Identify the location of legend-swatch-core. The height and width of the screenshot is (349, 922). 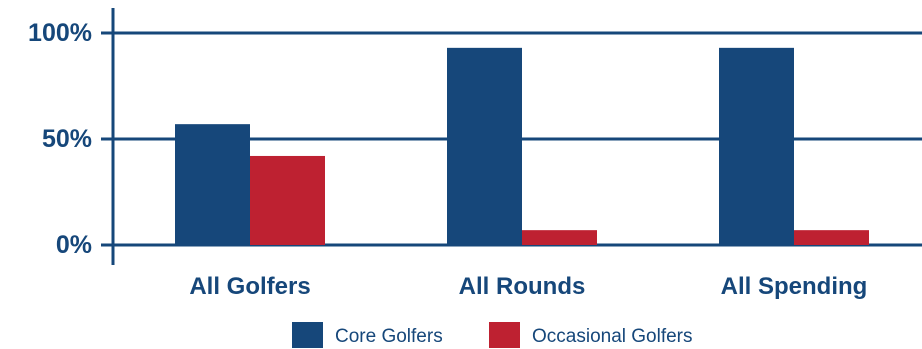
(307, 335).